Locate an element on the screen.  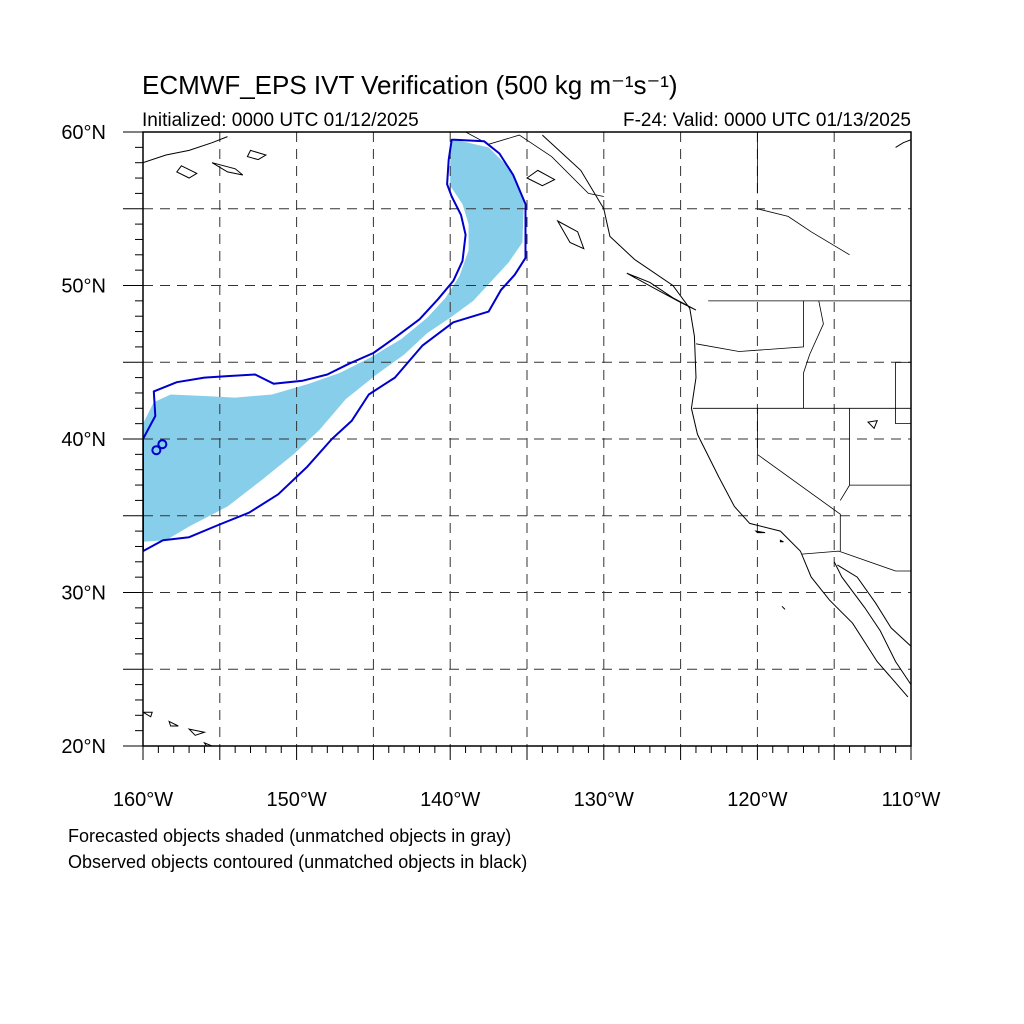
forecast-object-shading is located at coordinates (333, 340).